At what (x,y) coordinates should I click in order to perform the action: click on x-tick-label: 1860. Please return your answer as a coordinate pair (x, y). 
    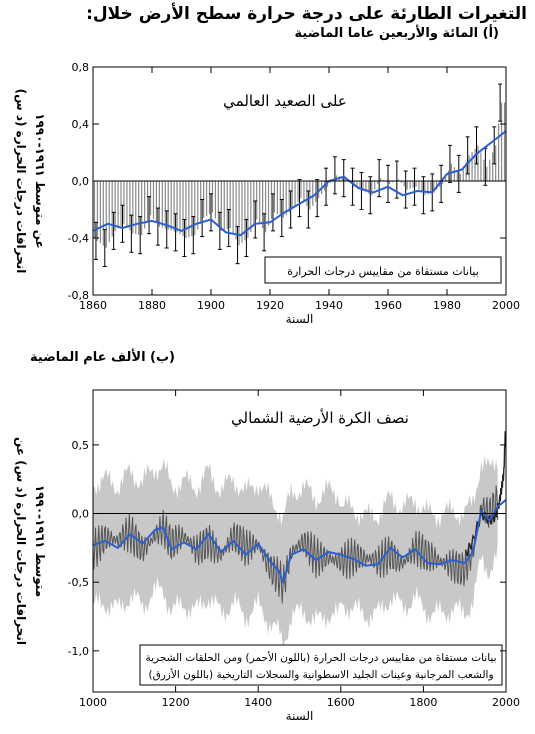
    Looking at the image, I should click on (93, 305).